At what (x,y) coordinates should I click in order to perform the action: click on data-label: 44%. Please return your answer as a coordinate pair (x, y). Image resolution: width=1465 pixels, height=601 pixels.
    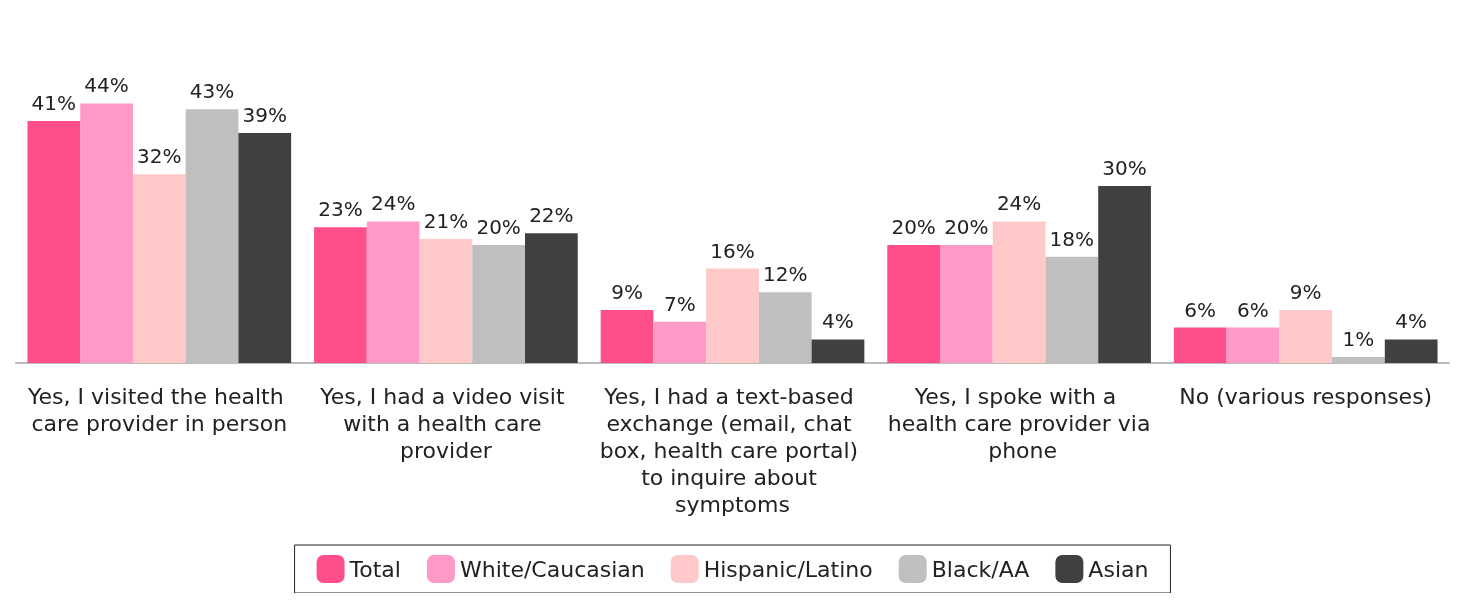
    Looking at the image, I should click on (106, 85).